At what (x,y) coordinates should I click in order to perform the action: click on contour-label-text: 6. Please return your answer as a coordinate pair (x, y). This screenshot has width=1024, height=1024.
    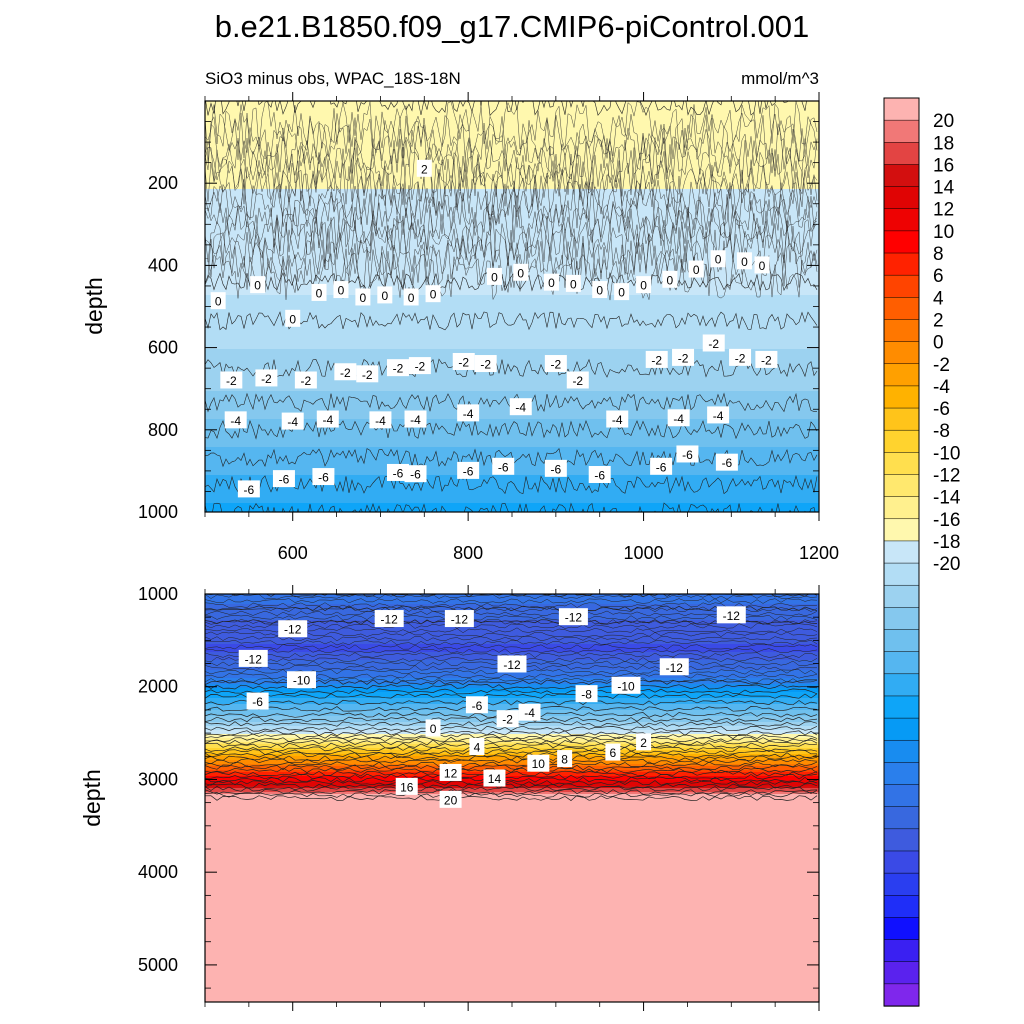
    Looking at the image, I should click on (613, 753).